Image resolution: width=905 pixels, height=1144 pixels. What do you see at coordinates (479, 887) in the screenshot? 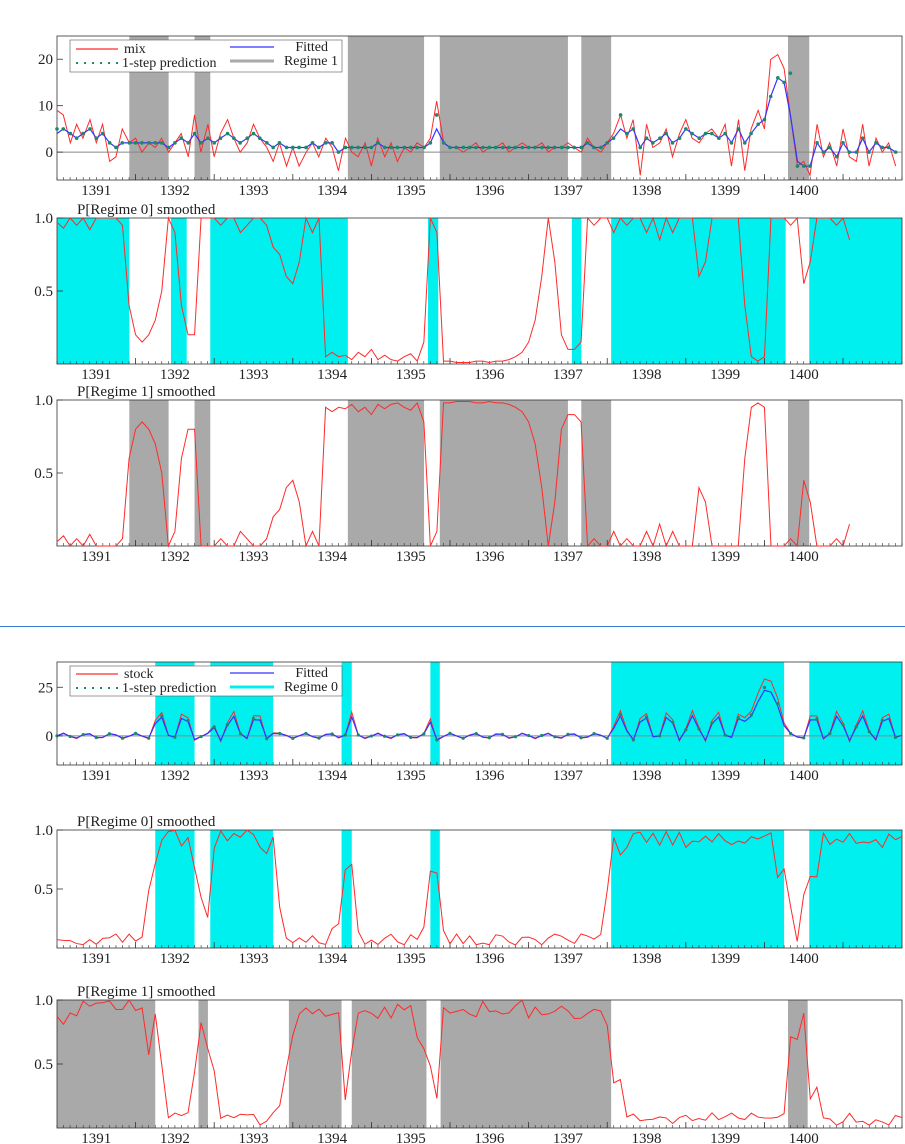
I see `probability-line` at bounding box center [479, 887].